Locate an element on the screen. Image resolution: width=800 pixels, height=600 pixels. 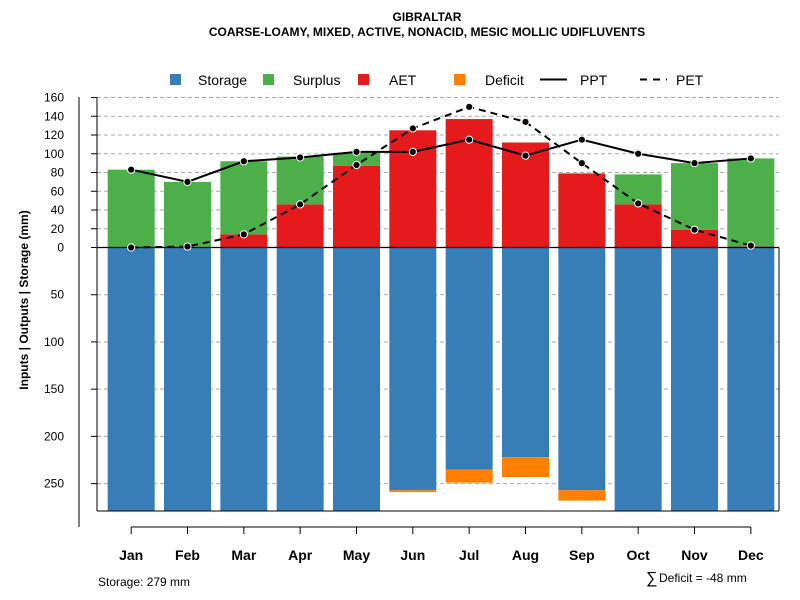
y-tick-label: 20 is located at coordinates (58, 229).